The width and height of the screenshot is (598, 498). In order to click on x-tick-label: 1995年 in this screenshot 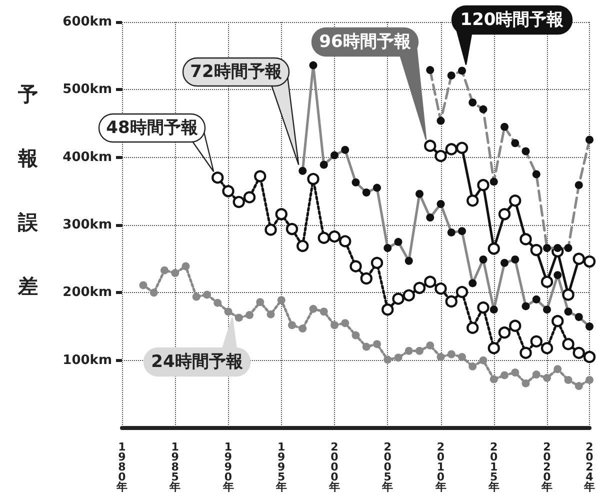, I will do `click(280, 467)`.